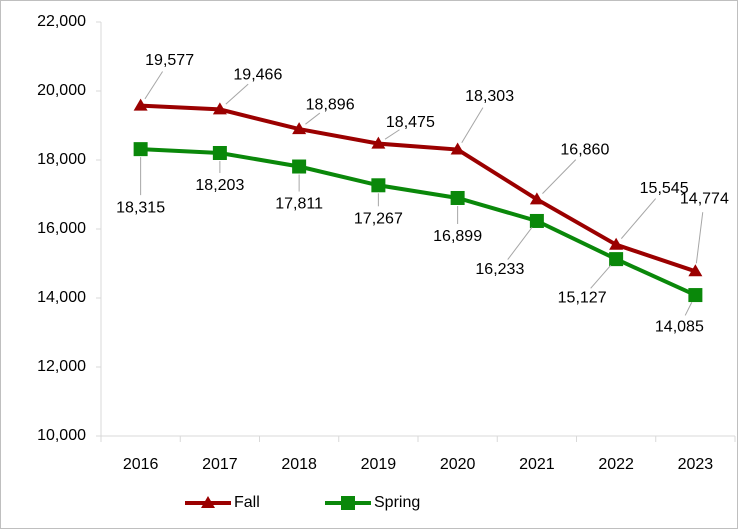 This screenshot has height=529, width=738. Describe the element at coordinates (410, 122) in the screenshot. I see `data-label: 18,475` at that location.